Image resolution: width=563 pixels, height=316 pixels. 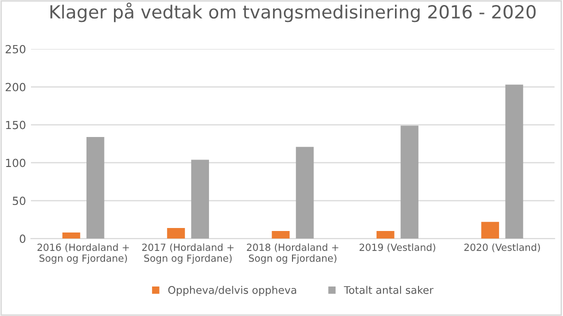 What do you see at coordinates (16, 125) in the screenshot?
I see `y-tick-label: 150` at bounding box center [16, 125].